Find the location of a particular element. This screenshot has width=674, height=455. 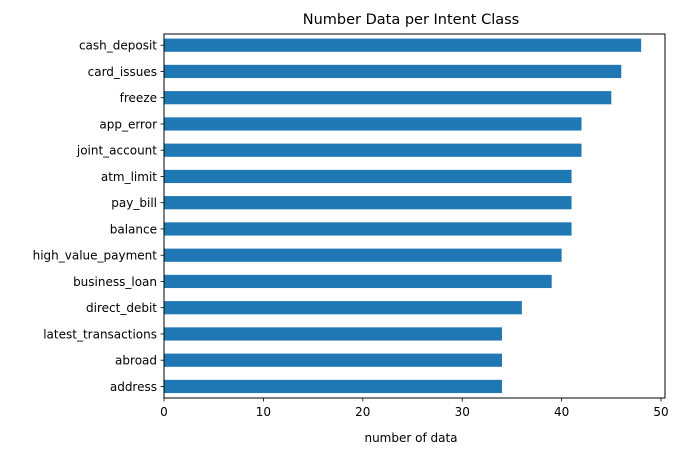

y-tick-label: pay_bill is located at coordinates (134, 203).